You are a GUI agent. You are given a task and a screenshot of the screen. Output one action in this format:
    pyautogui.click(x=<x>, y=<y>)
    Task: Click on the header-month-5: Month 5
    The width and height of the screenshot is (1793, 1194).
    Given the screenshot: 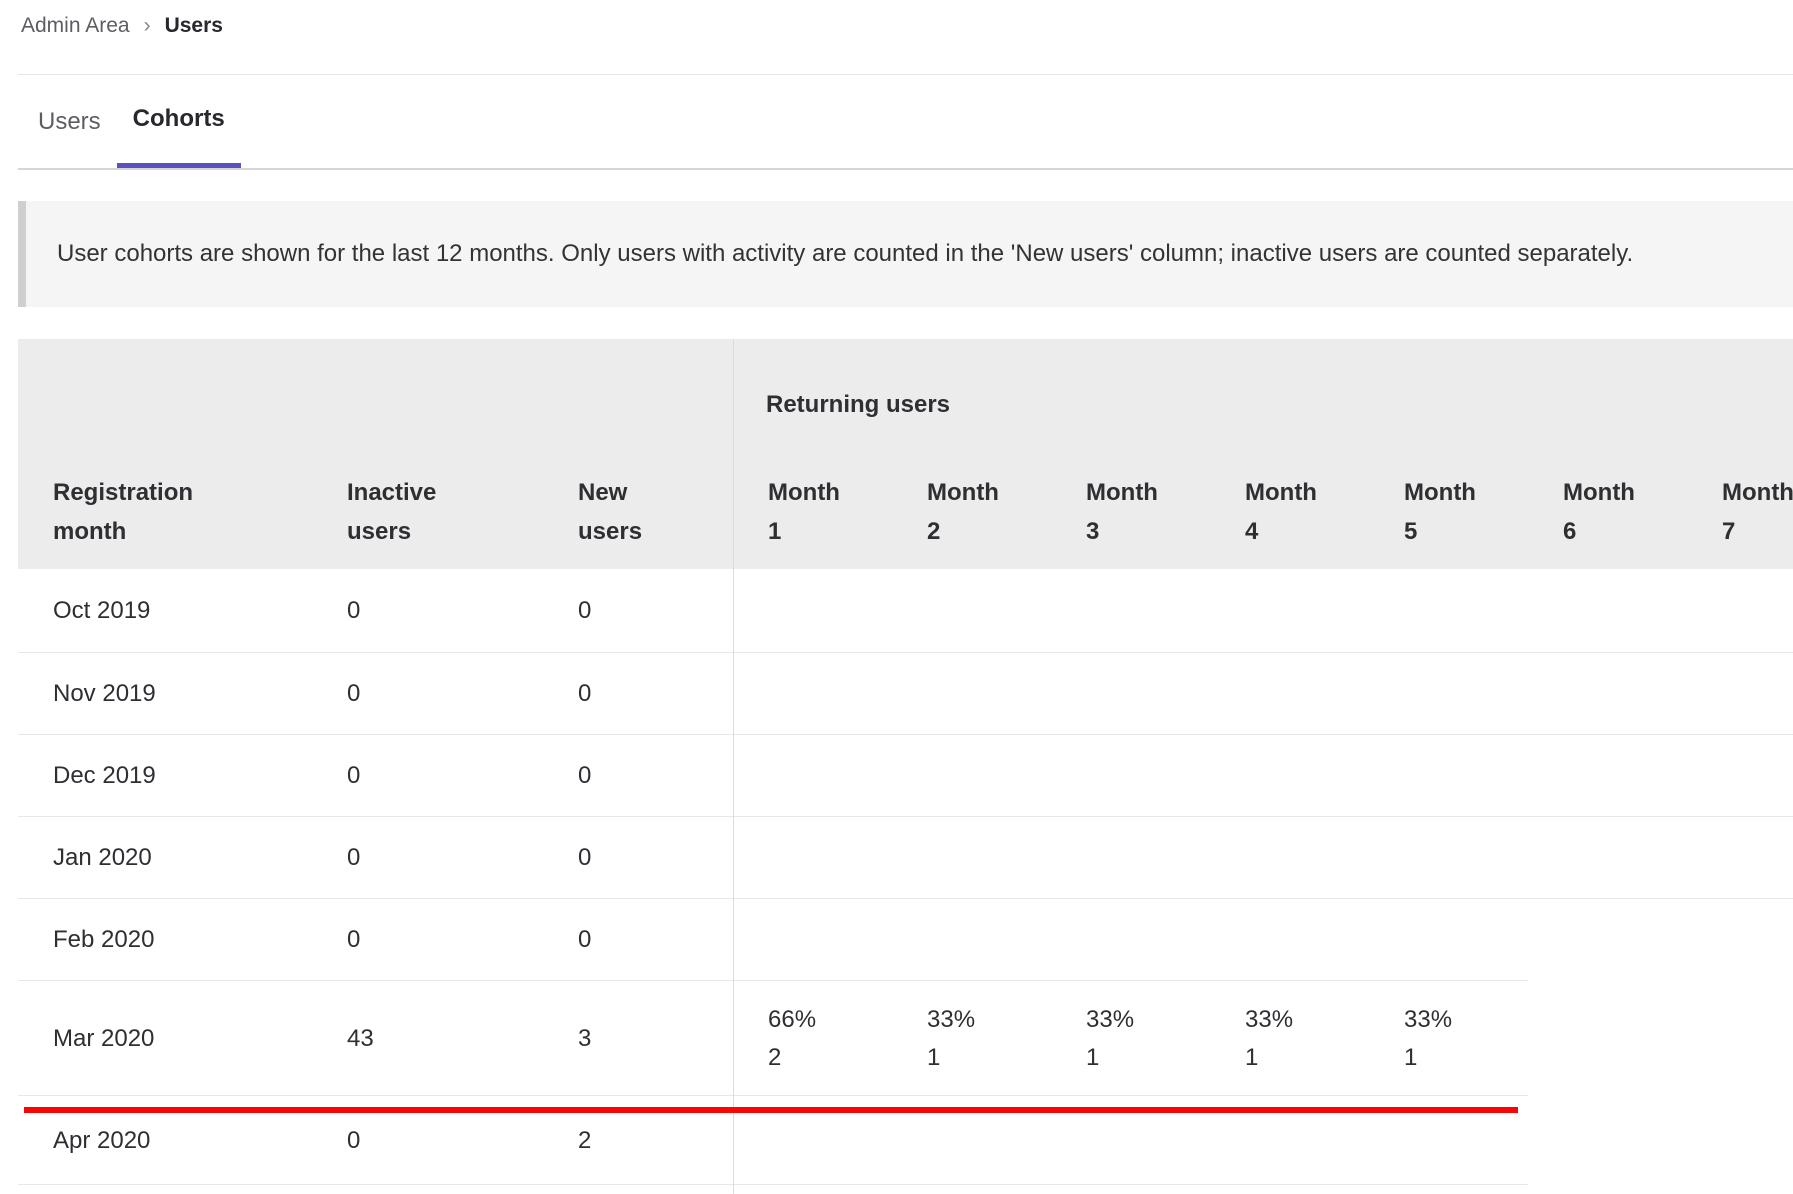 What is the action you would take?
    pyautogui.click(x=1448, y=512)
    